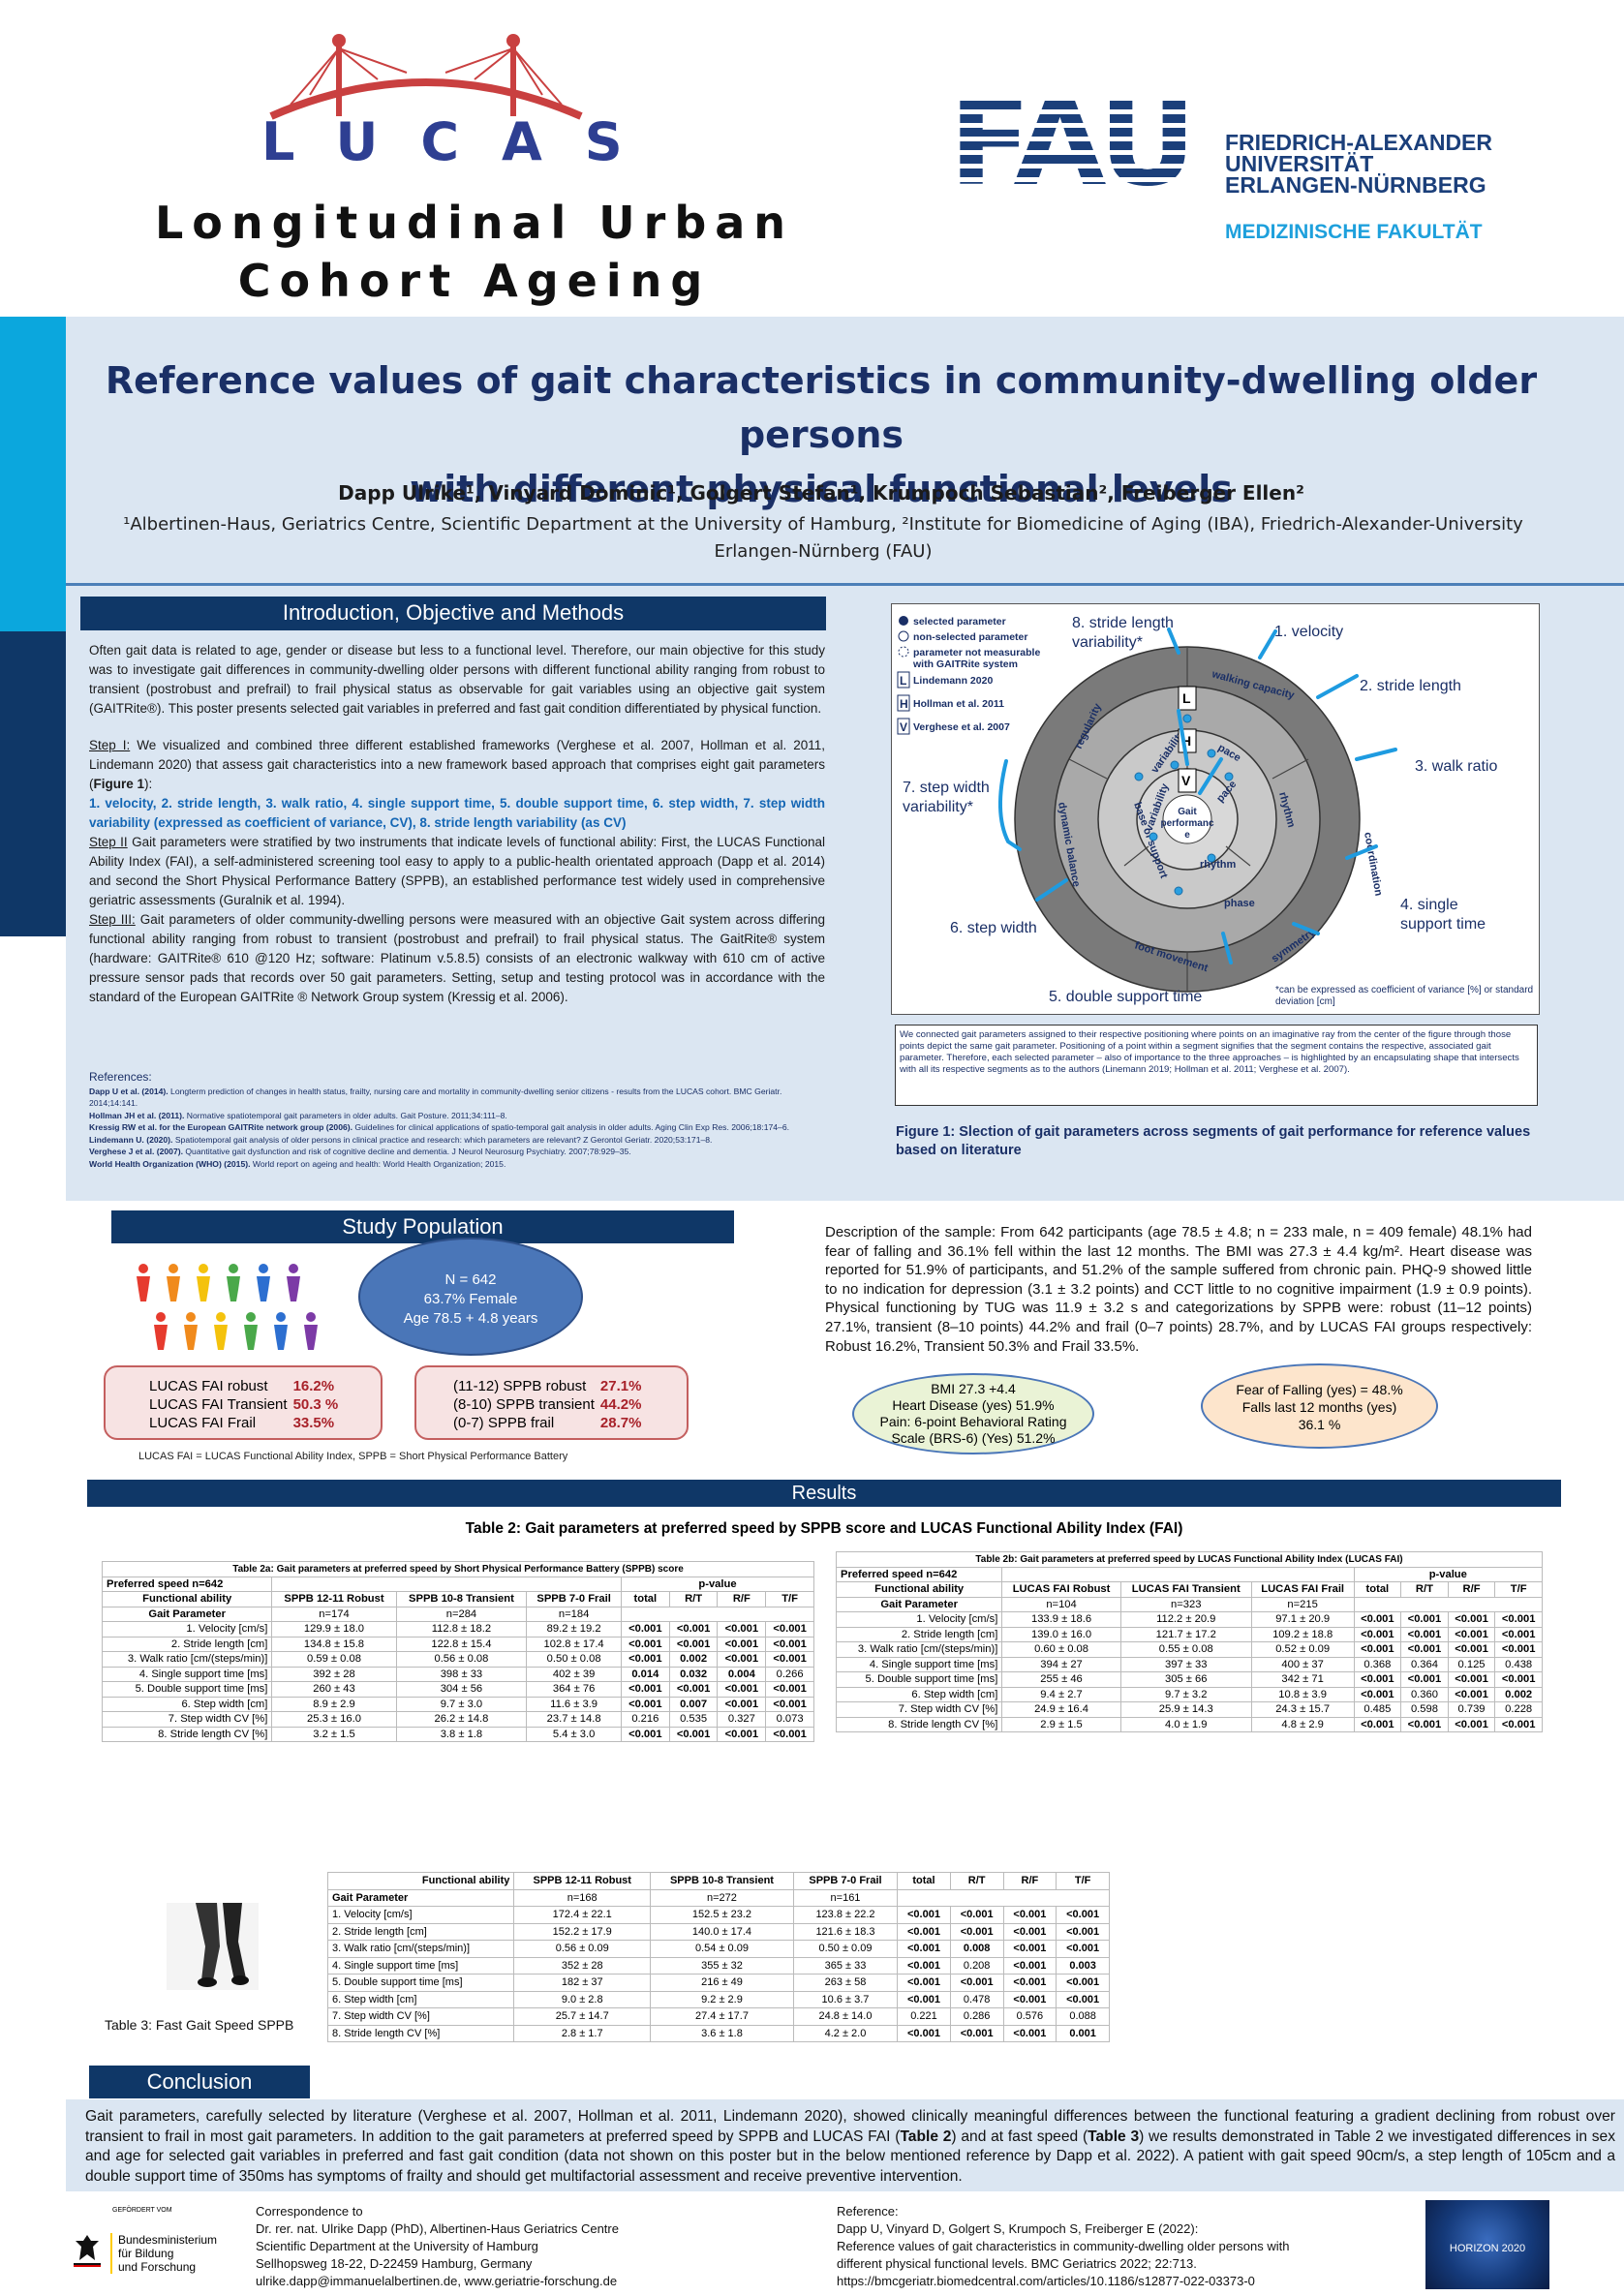  I want to click on conclusion-table2-ref: Table 2, so click(926, 2136).